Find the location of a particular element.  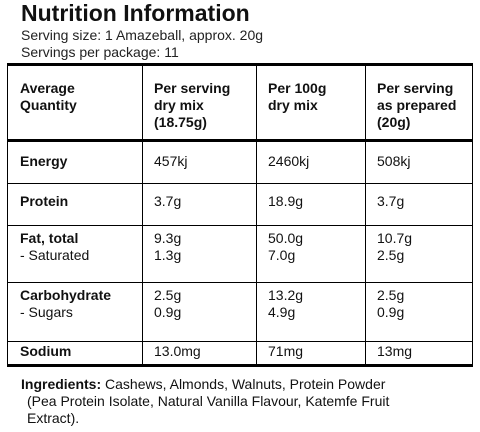

header-quantity: Average Quantity is located at coordinates (48, 96).